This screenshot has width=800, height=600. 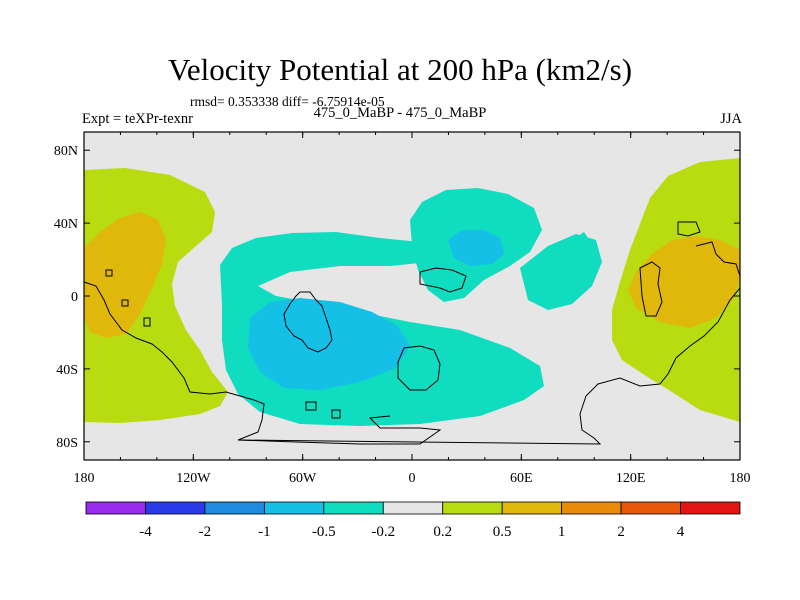 What do you see at coordinates (731, 119) in the screenshot?
I see `season-label: JJA` at bounding box center [731, 119].